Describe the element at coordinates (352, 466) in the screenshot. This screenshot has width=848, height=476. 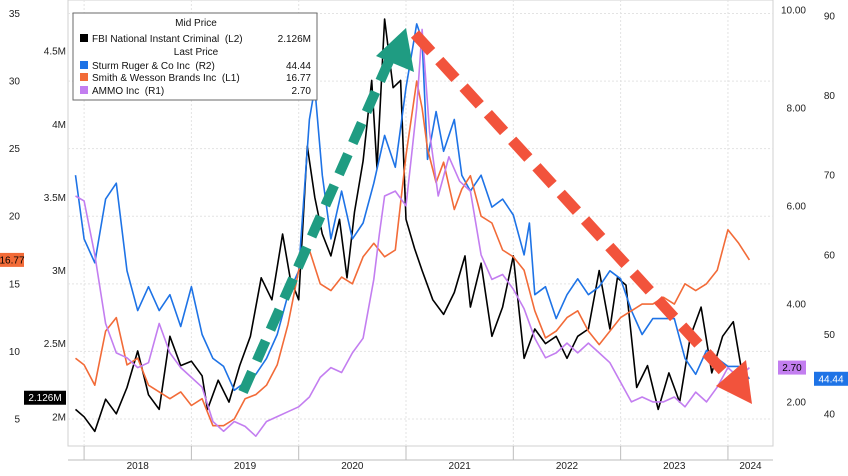
I see `x-tick-label: 2020` at that location.